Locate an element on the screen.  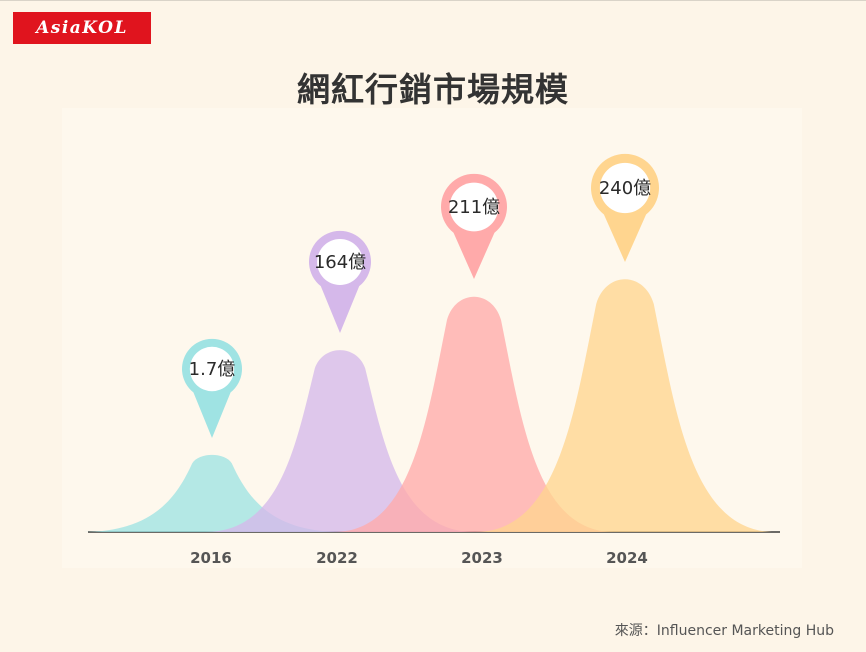
x-tick-label: 2023 is located at coordinates (482, 558).